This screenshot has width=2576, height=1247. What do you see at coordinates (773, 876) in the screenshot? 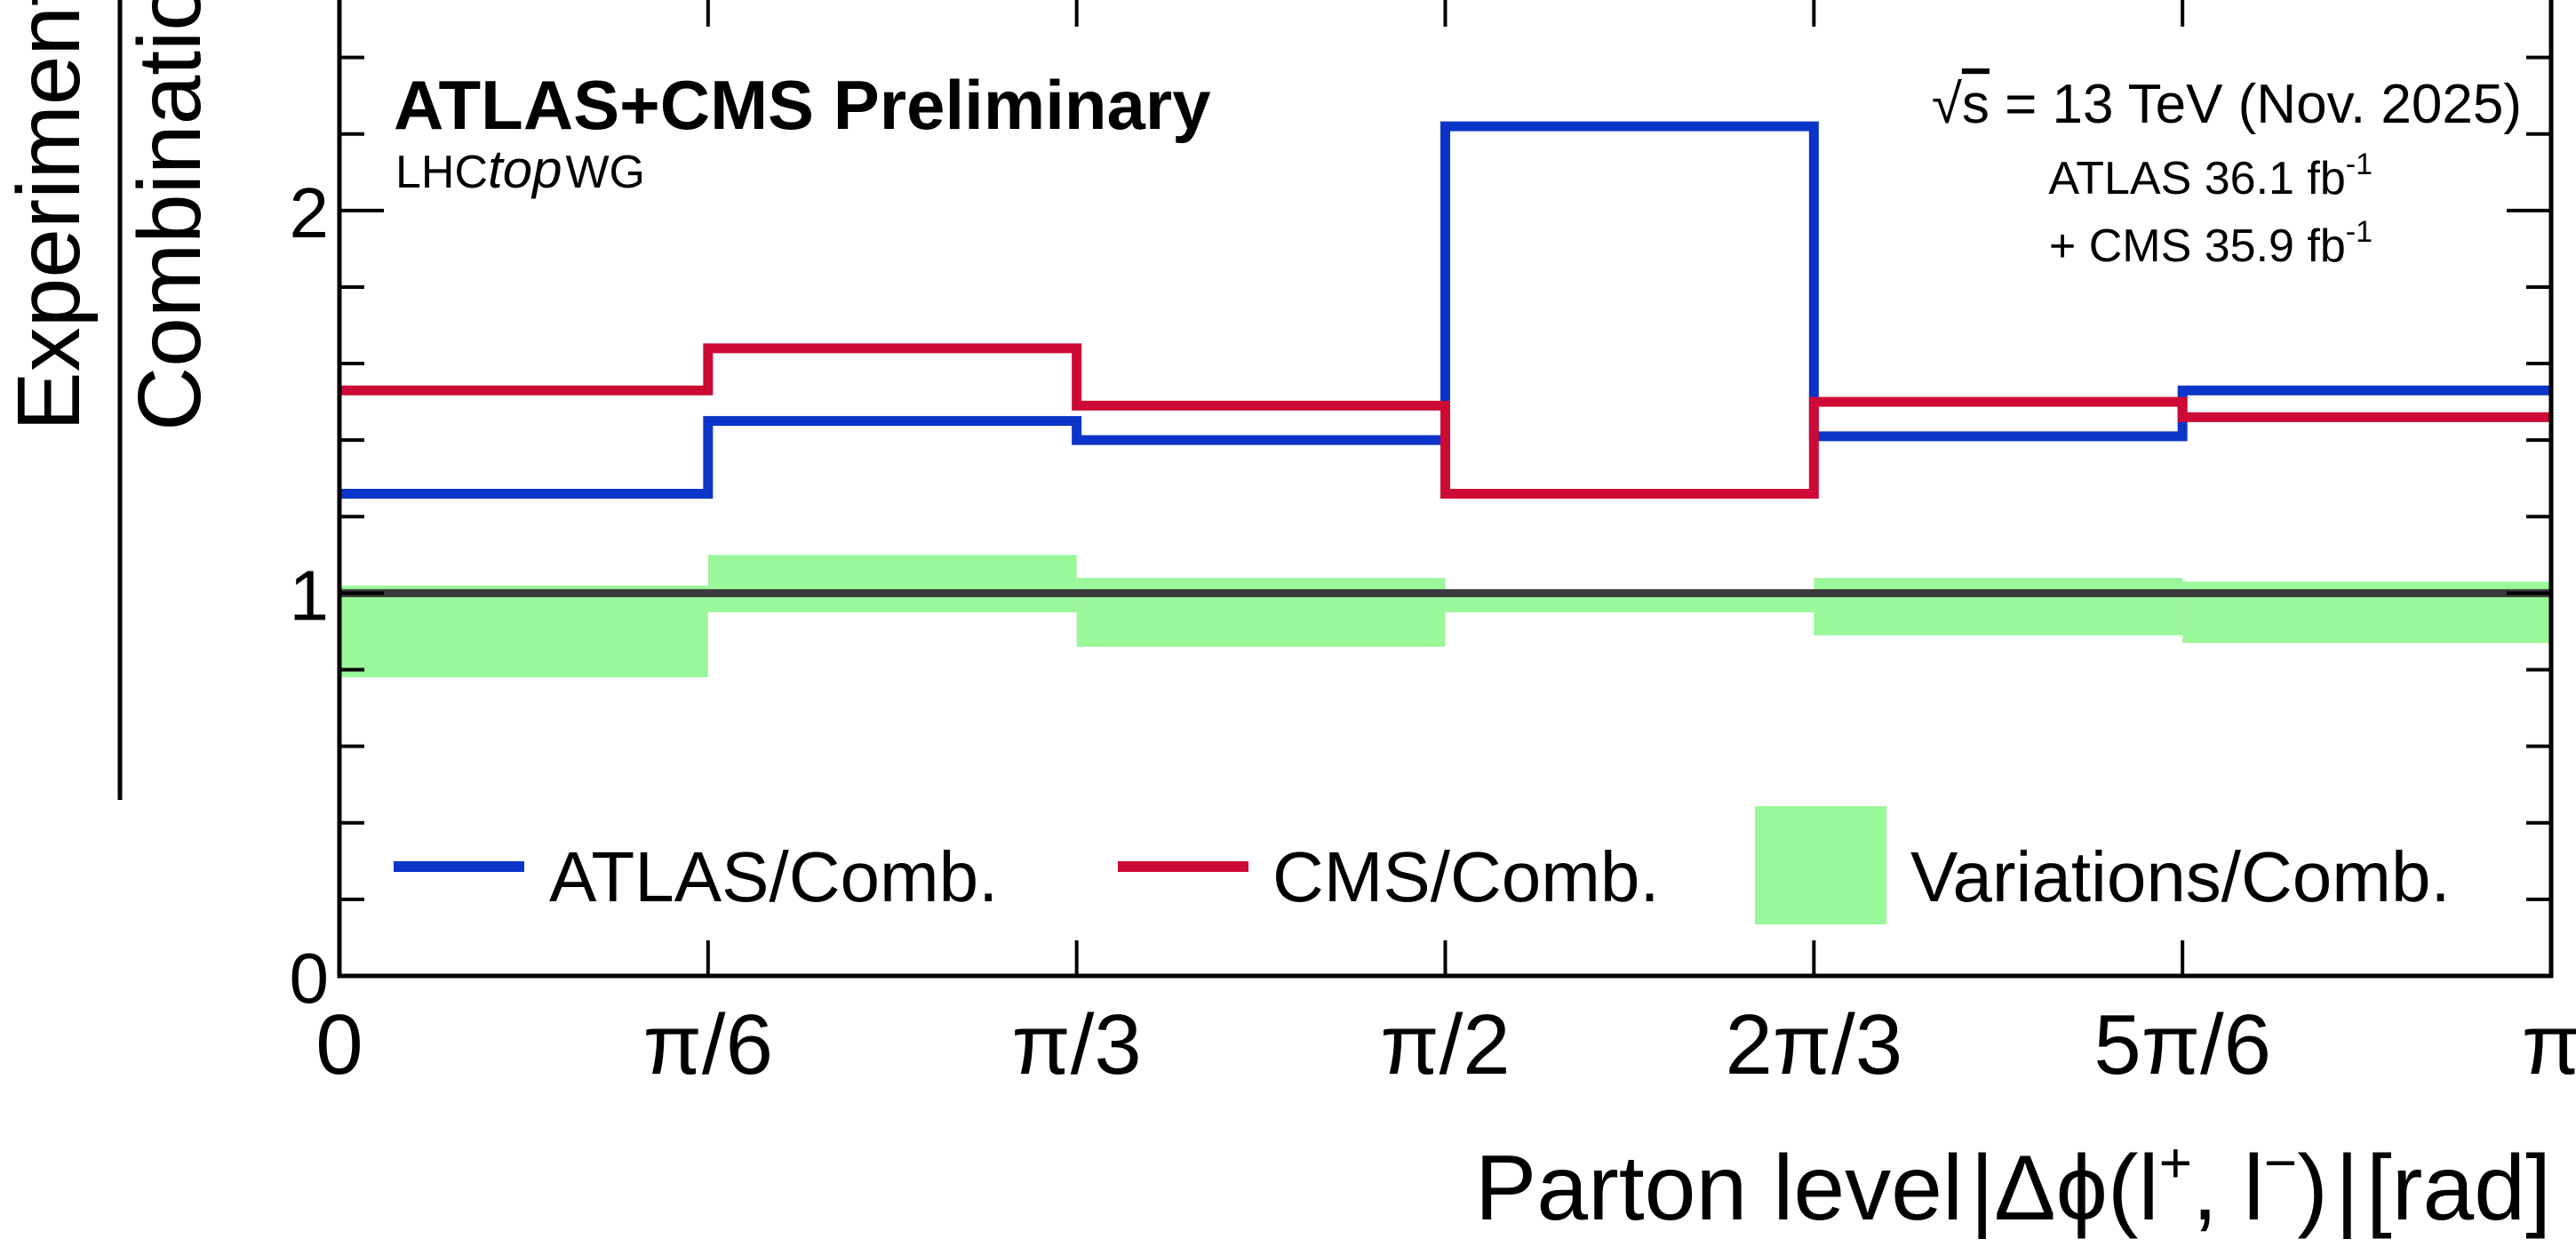
I see `legend-label-atlas: ATLAS/Comb.` at bounding box center [773, 876].